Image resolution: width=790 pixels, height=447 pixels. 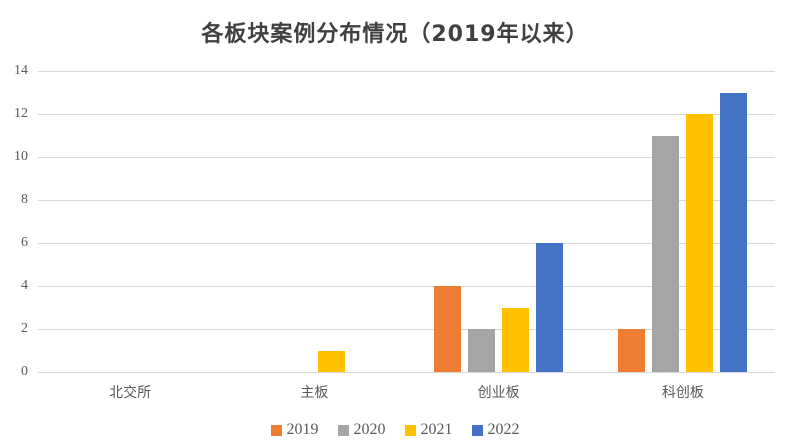 I want to click on bar-科创板-2021, so click(x=700, y=243).